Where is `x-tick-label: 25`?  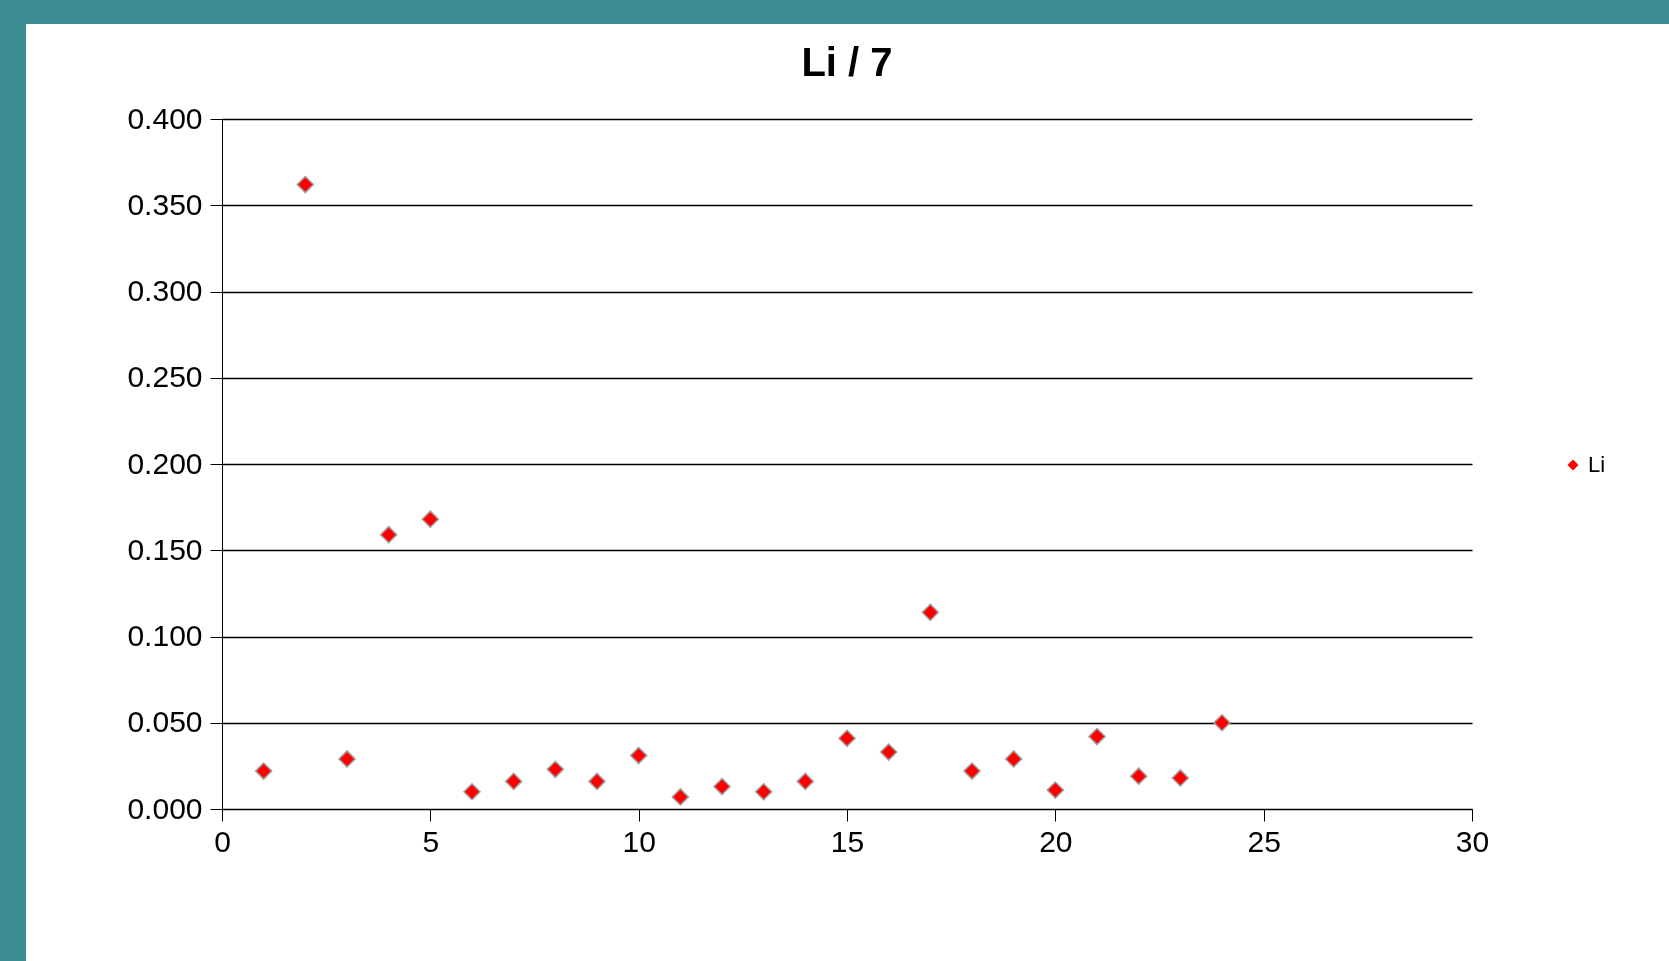 x-tick-label: 25 is located at coordinates (1264, 841).